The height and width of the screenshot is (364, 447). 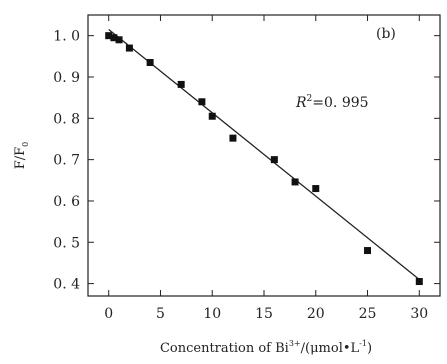 I want to click on x-tick-label: 10, so click(x=212, y=314).